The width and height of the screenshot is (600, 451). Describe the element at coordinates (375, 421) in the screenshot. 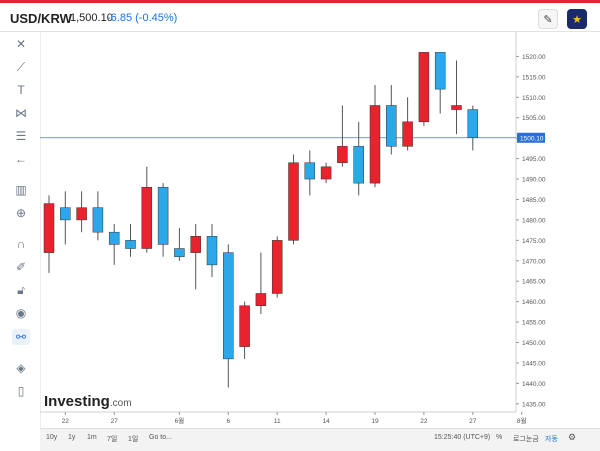

I see `x-tick-label: 19` at that location.